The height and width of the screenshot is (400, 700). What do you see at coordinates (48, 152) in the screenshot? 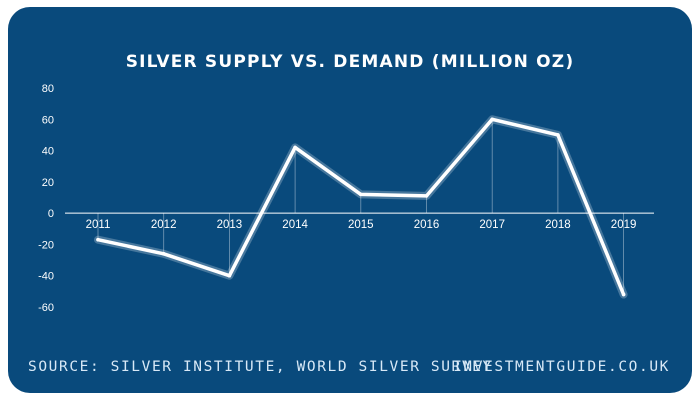
I see `y-tick-label: 40` at bounding box center [48, 152].